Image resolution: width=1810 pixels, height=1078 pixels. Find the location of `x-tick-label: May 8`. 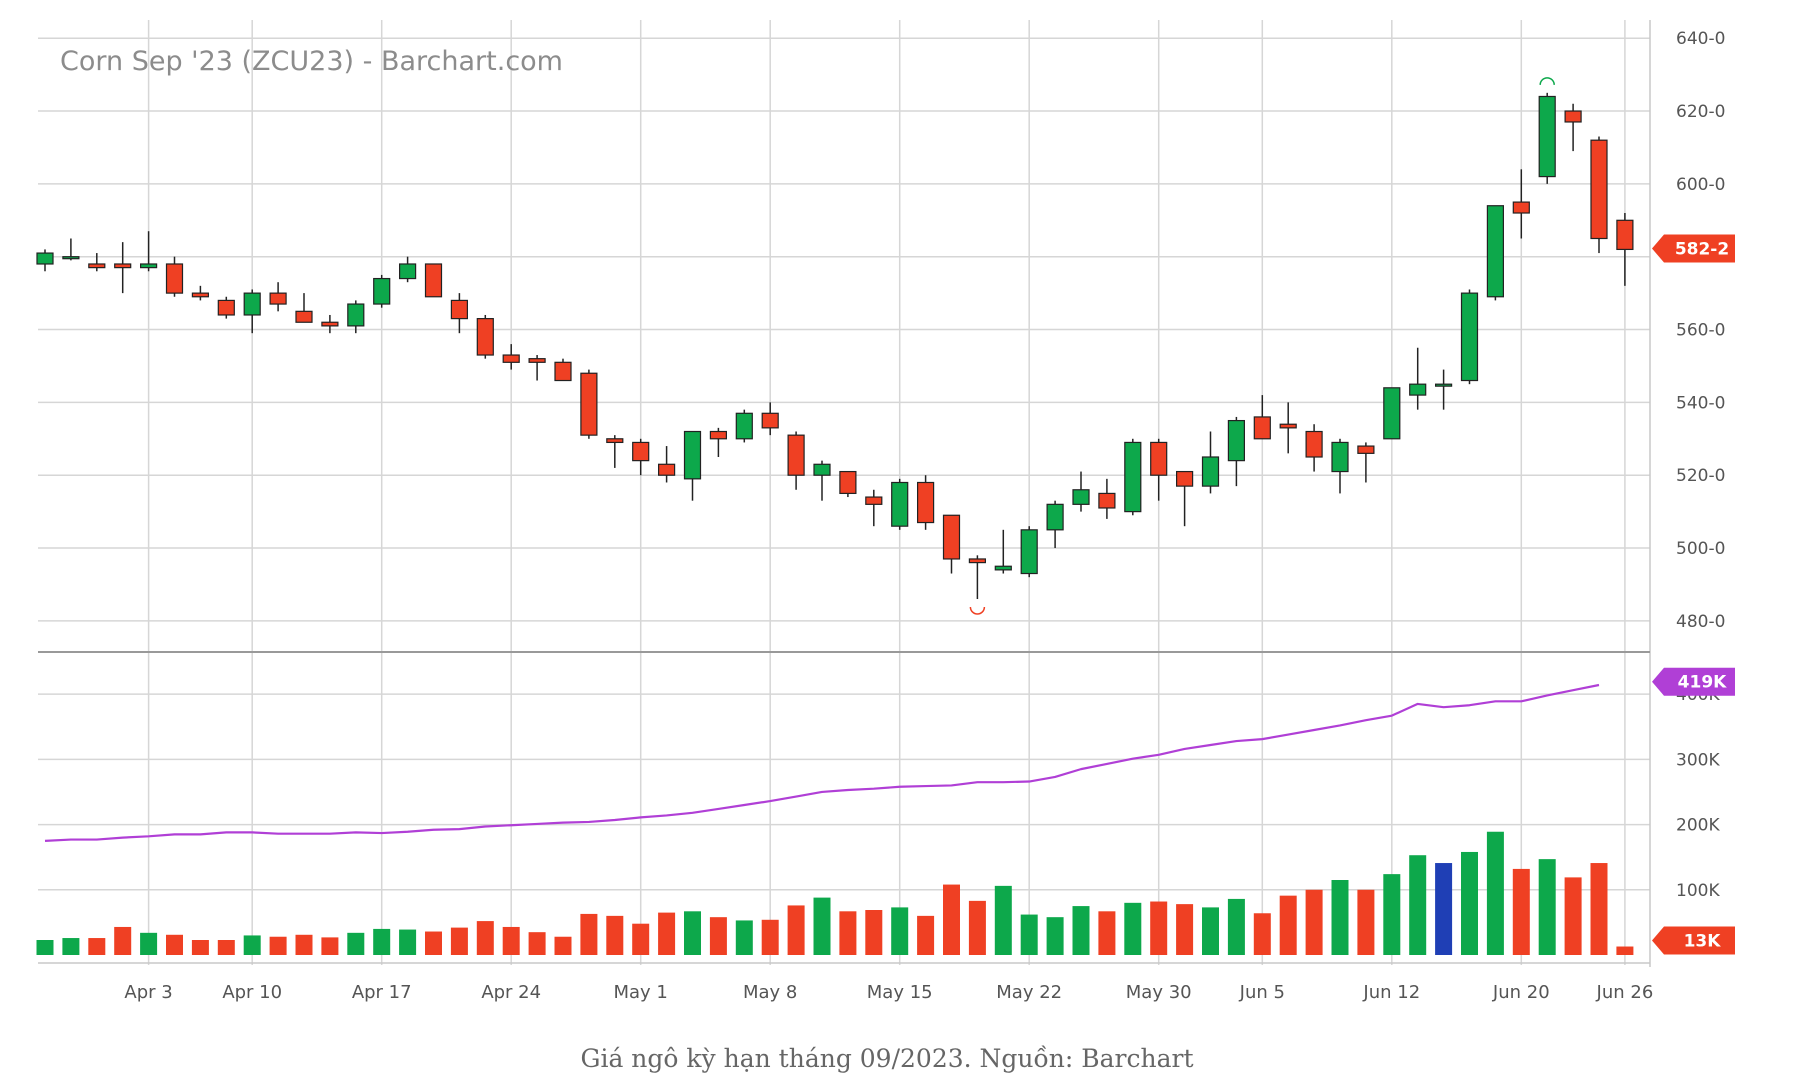

x-tick-label: May 8 is located at coordinates (770, 992).